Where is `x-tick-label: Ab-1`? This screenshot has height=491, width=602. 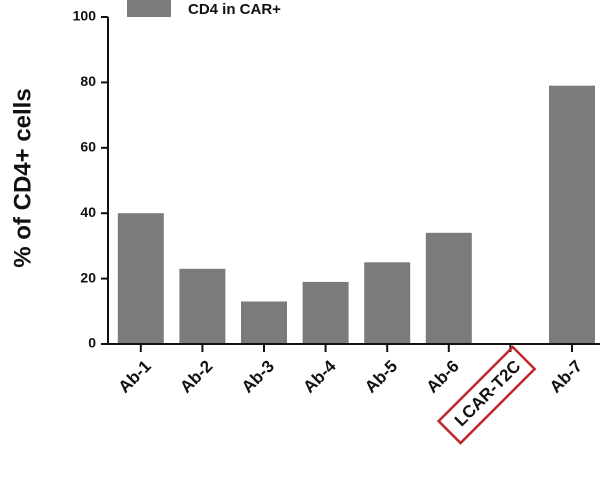
x-tick-label: Ab-1 is located at coordinates (135, 377).